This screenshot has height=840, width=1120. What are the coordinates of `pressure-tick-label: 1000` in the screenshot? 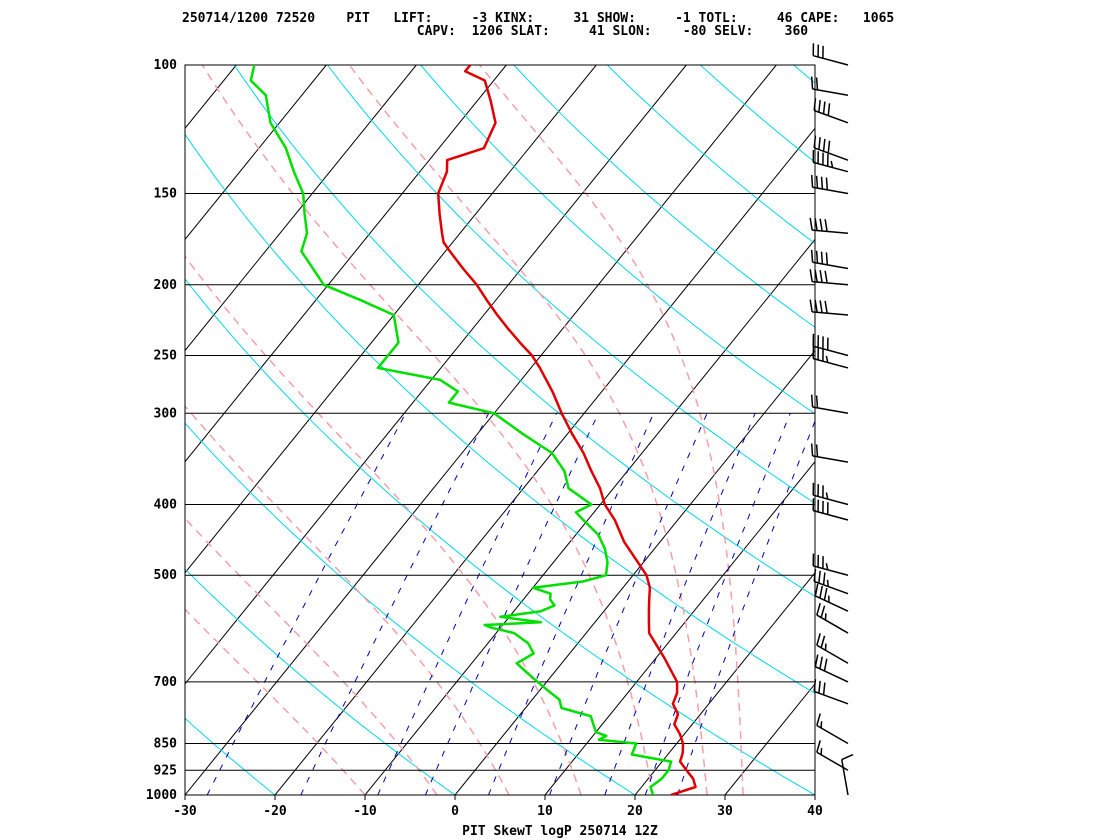 It's located at (161, 795).